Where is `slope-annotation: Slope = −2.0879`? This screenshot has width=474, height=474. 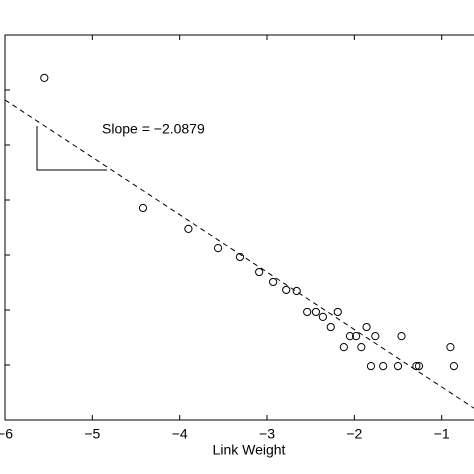
slope-annotation: Slope = −2.0879 is located at coordinates (153, 129).